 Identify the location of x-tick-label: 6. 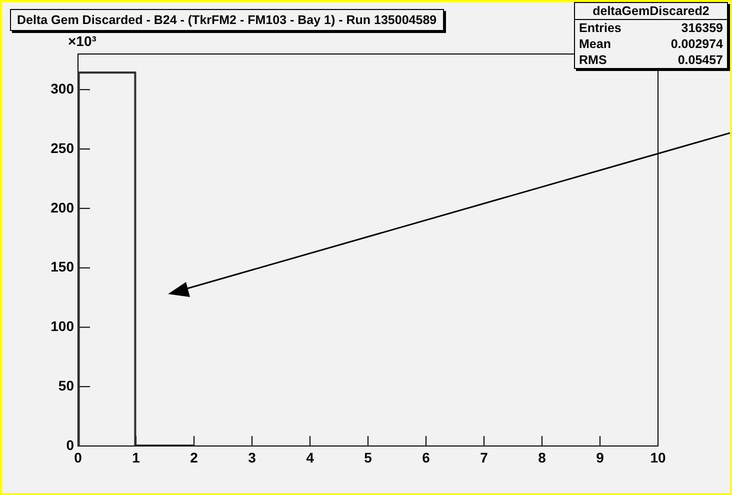
(426, 457).